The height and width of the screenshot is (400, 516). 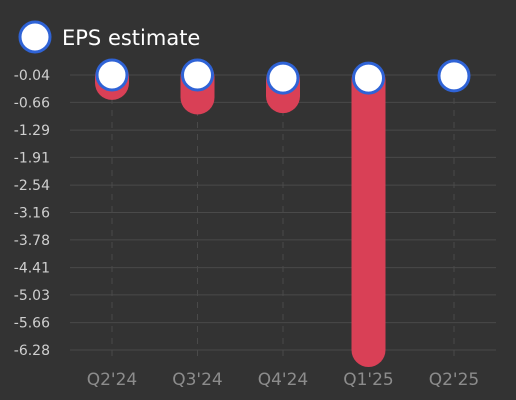 I want to click on x-tick-label: Q3'24, so click(x=197, y=380).